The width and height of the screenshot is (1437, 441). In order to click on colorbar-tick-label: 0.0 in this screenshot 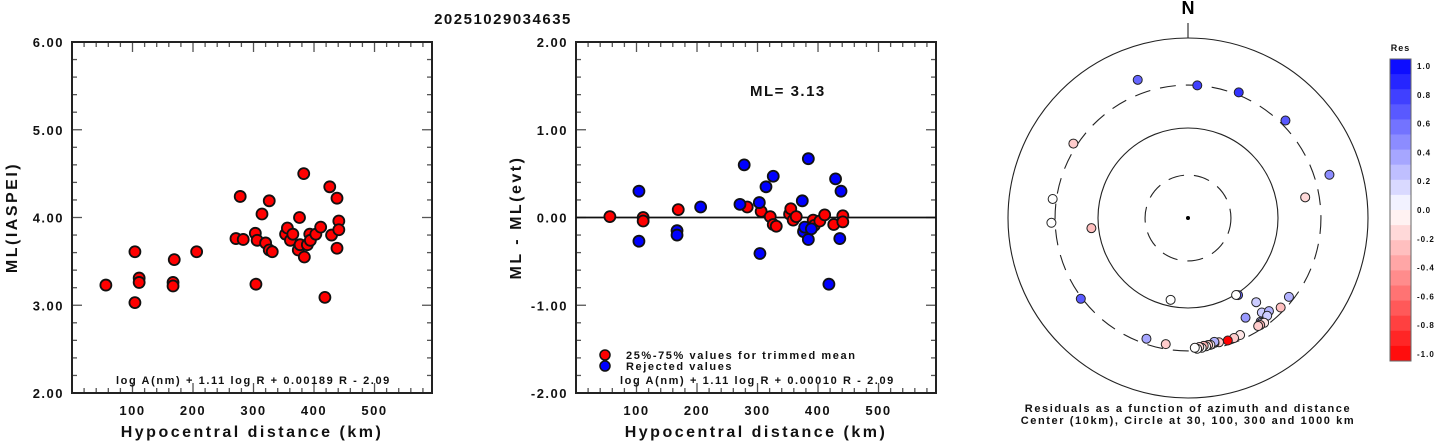, I will do `click(1424, 210)`.